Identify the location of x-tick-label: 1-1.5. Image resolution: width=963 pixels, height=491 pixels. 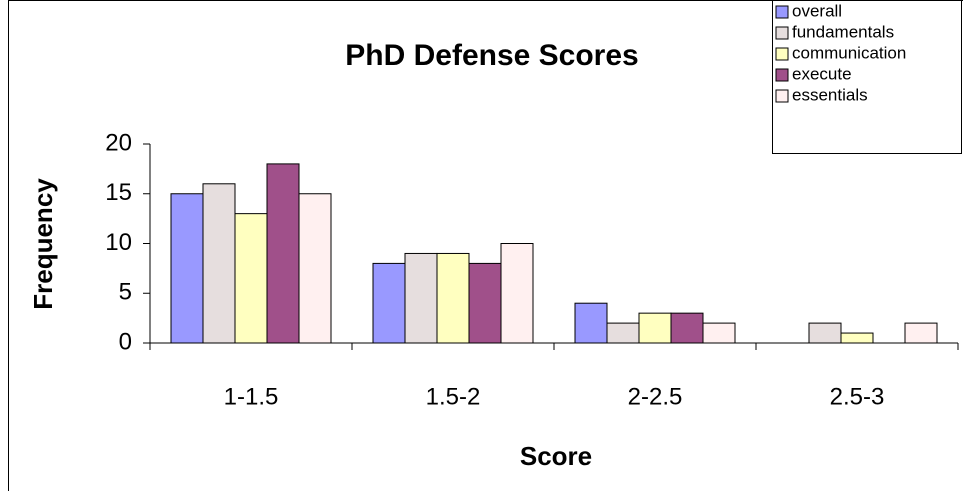
(251, 396).